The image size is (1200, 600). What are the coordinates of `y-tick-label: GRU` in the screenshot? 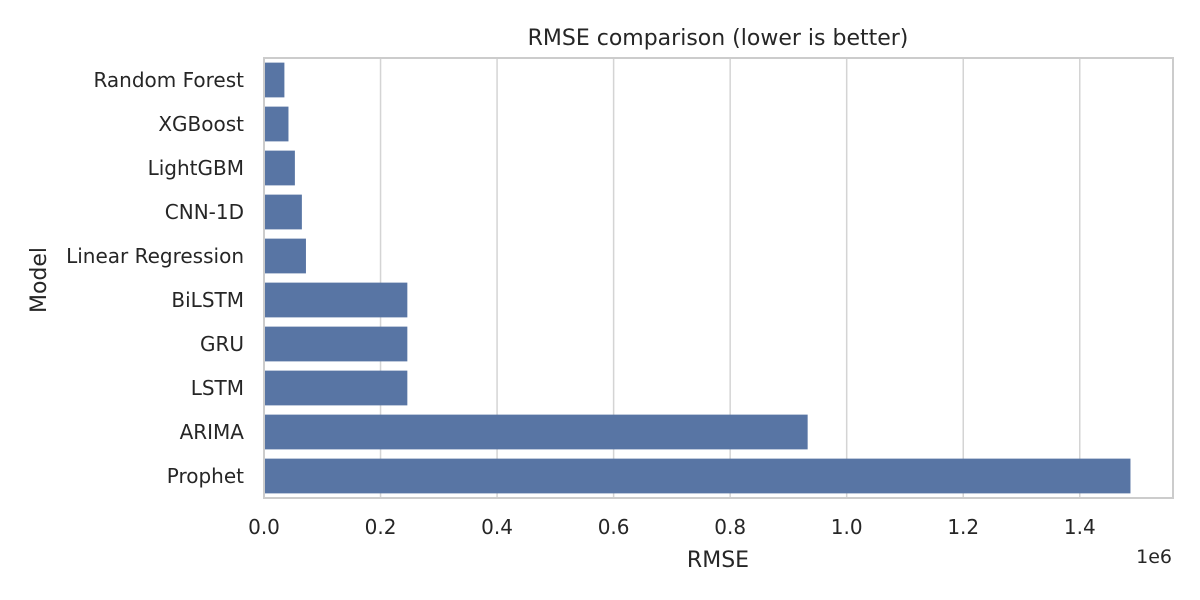 It's located at (222, 344).